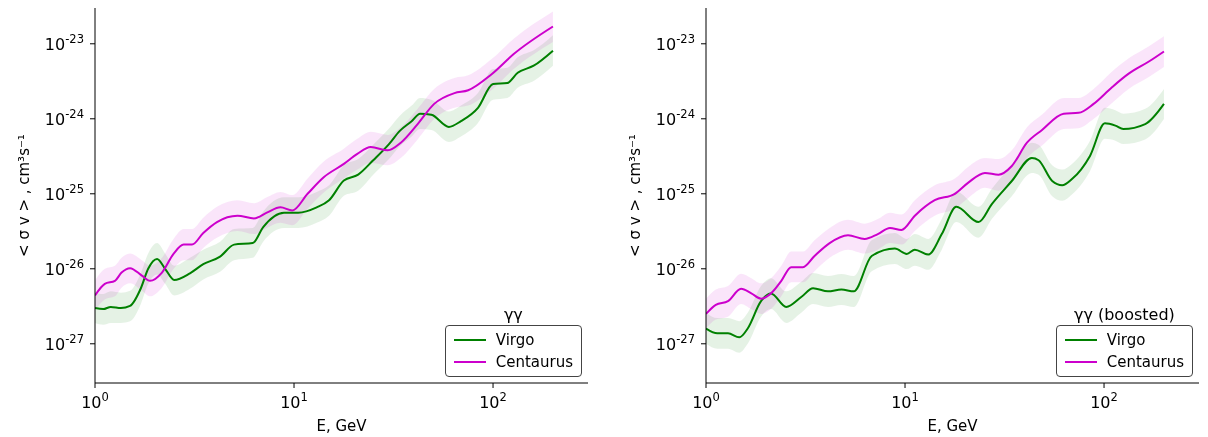 Image resolution: width=1208 pixels, height=437 pixels. I want to click on legend-title: γγ, so click(513, 314).